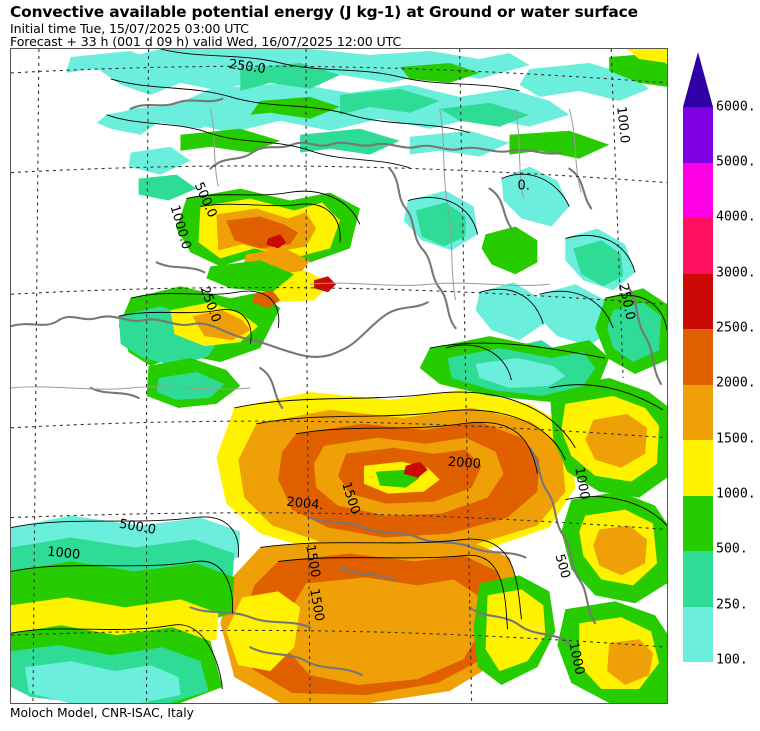 Image resolution: width=760 pixels, height=731 pixels. Describe the element at coordinates (366, 104) in the screenshot. I see `shaded-region-north` at that location.